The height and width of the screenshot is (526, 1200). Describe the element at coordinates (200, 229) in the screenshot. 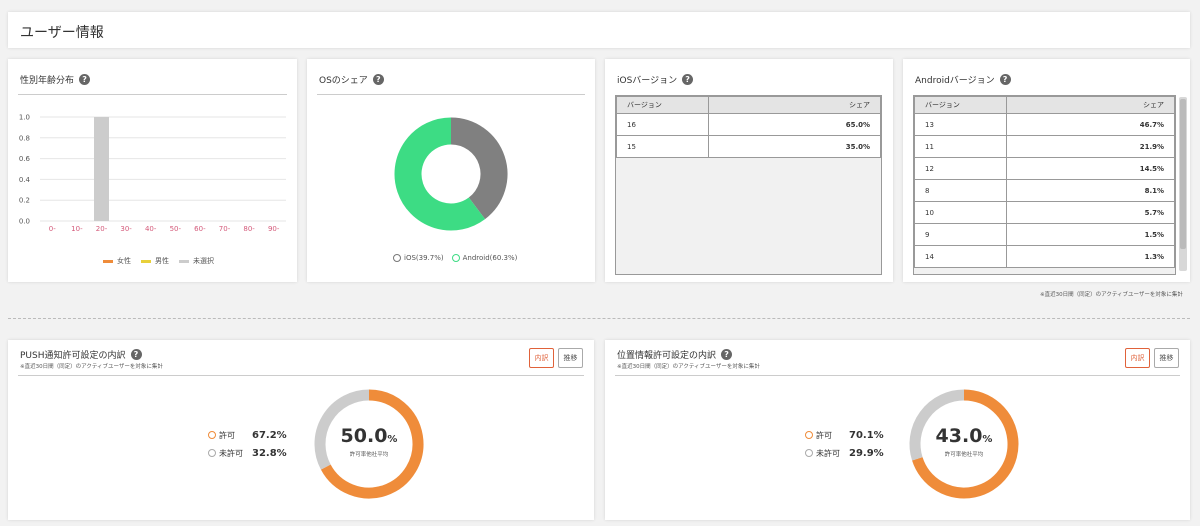

I see `x-tick-label: 60-` at that location.